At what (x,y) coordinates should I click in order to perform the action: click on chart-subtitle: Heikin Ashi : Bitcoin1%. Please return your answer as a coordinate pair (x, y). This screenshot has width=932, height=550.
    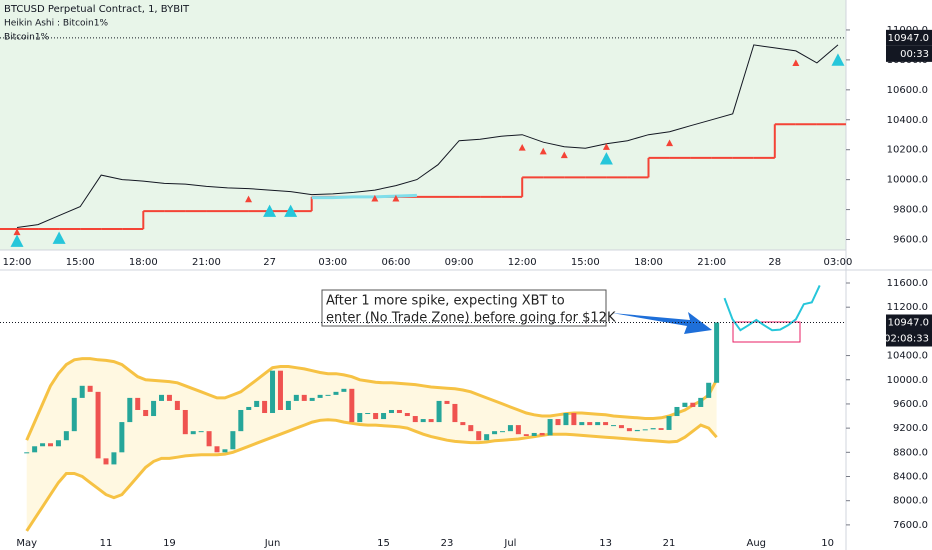
    Looking at the image, I should click on (56, 24).